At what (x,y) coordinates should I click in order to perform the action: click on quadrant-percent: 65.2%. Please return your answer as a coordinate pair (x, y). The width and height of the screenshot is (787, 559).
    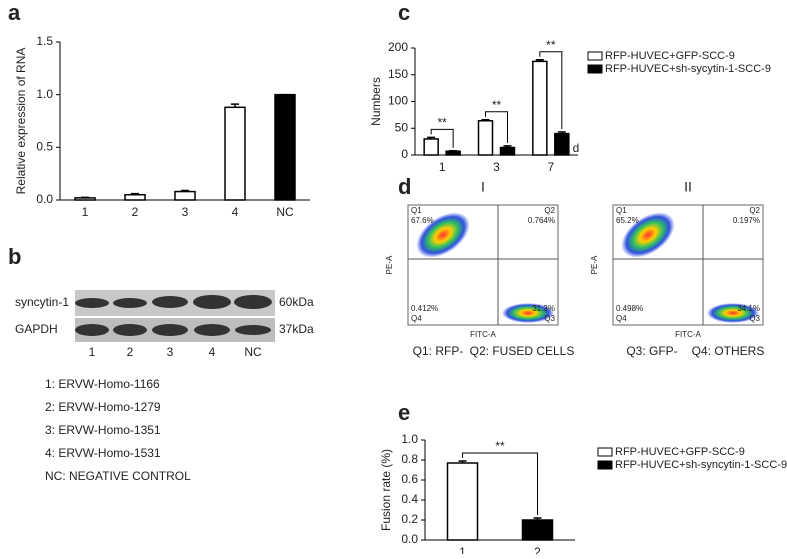
    Looking at the image, I should click on (627, 220).